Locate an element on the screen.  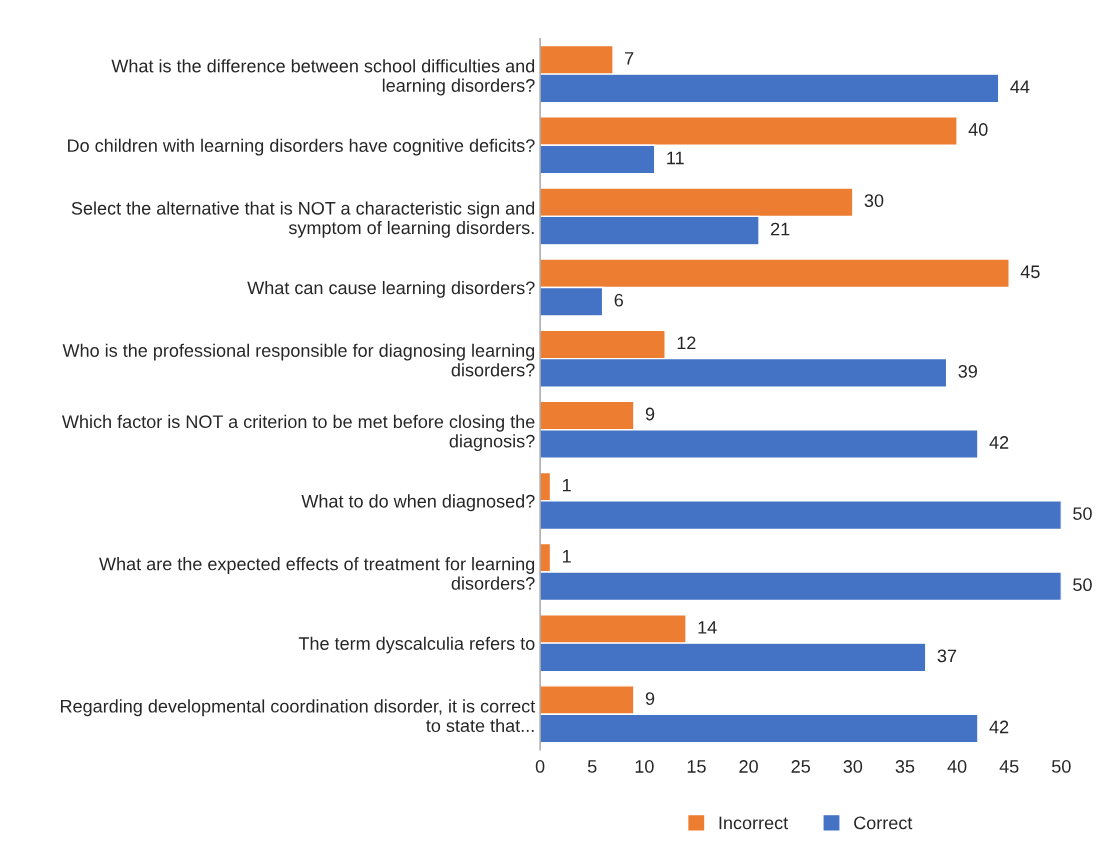
x-tick-label: 50 is located at coordinates (1061, 766).